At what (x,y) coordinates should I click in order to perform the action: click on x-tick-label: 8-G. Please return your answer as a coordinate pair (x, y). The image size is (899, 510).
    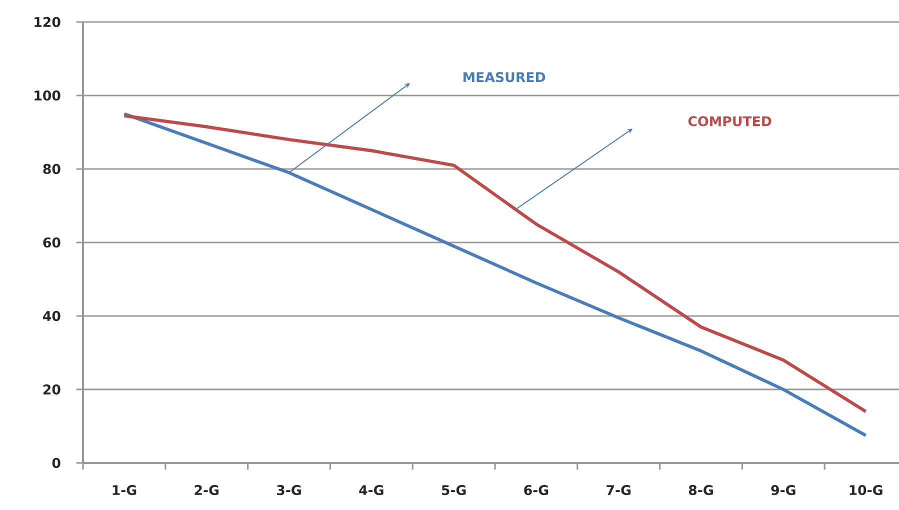
    Looking at the image, I should click on (700, 490).